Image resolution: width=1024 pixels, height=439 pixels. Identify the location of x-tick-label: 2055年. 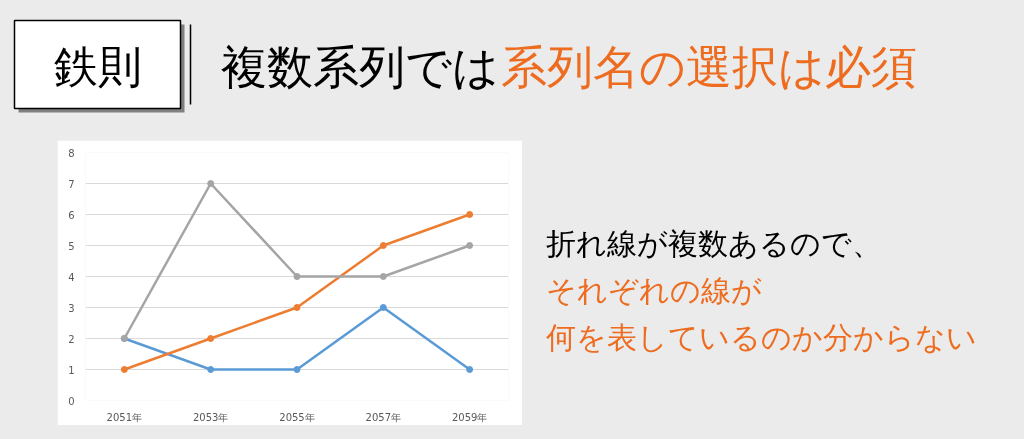
(297, 417).